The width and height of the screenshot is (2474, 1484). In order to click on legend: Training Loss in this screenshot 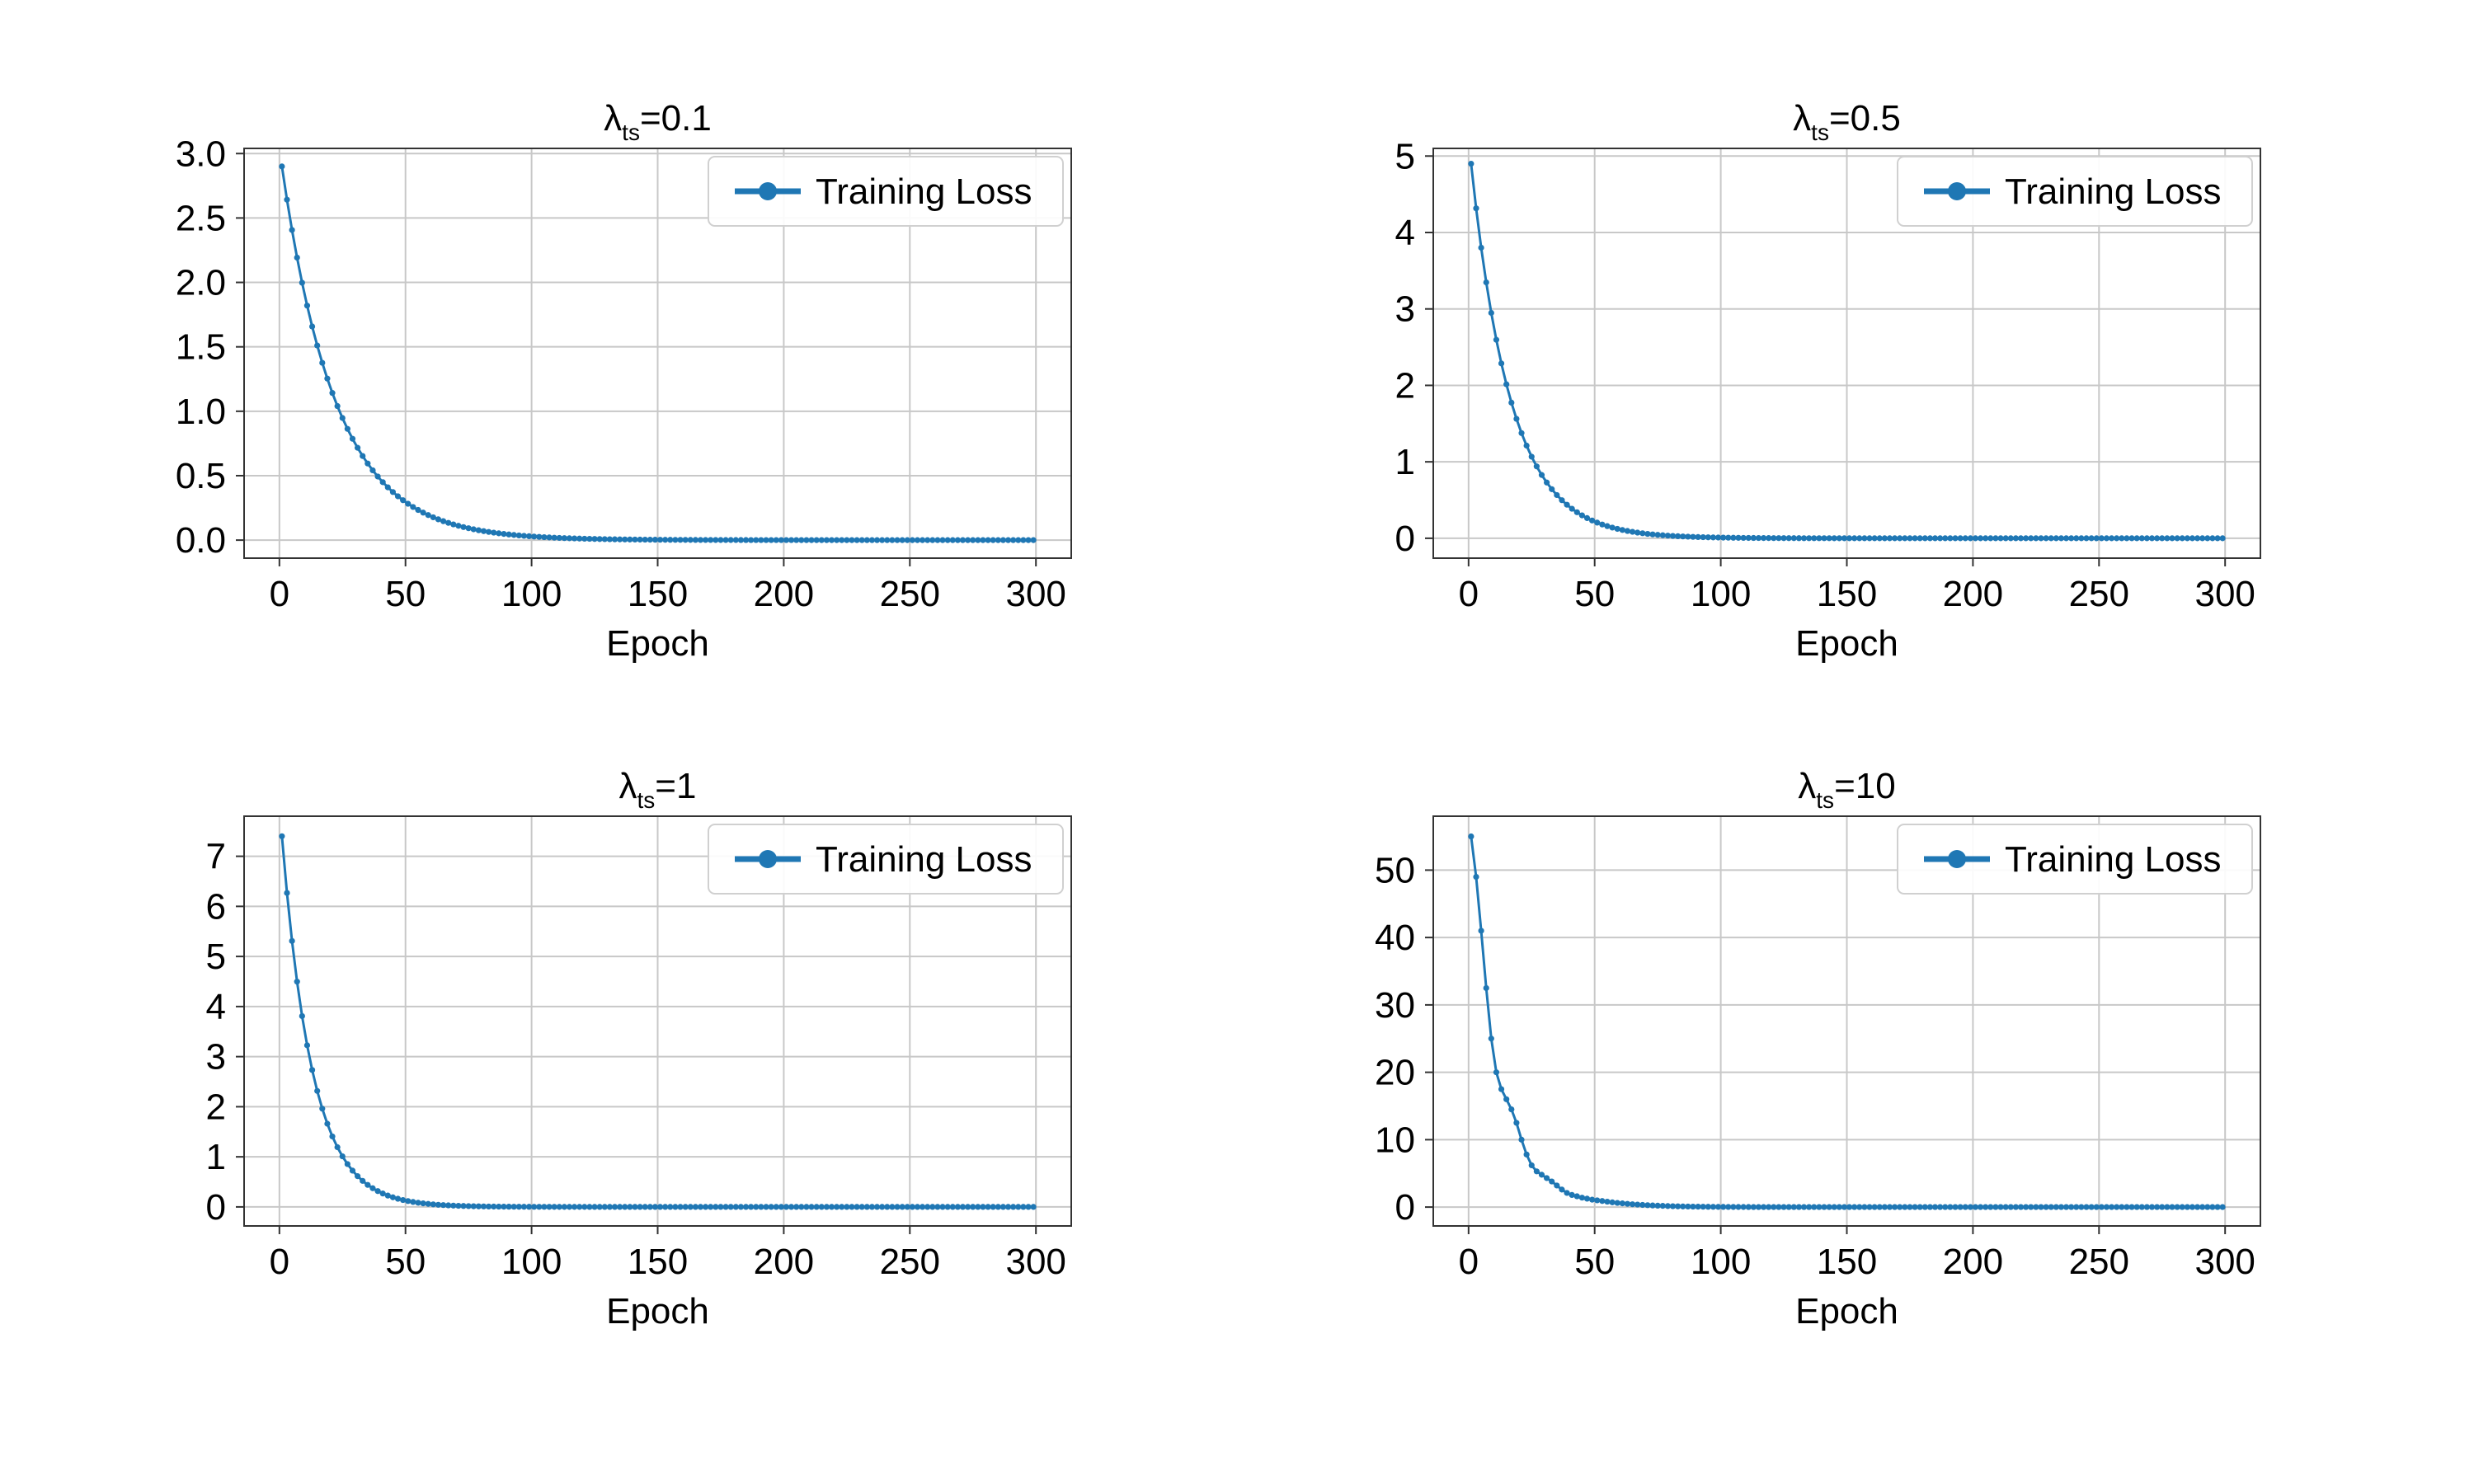, I will do `click(2075, 860)`.